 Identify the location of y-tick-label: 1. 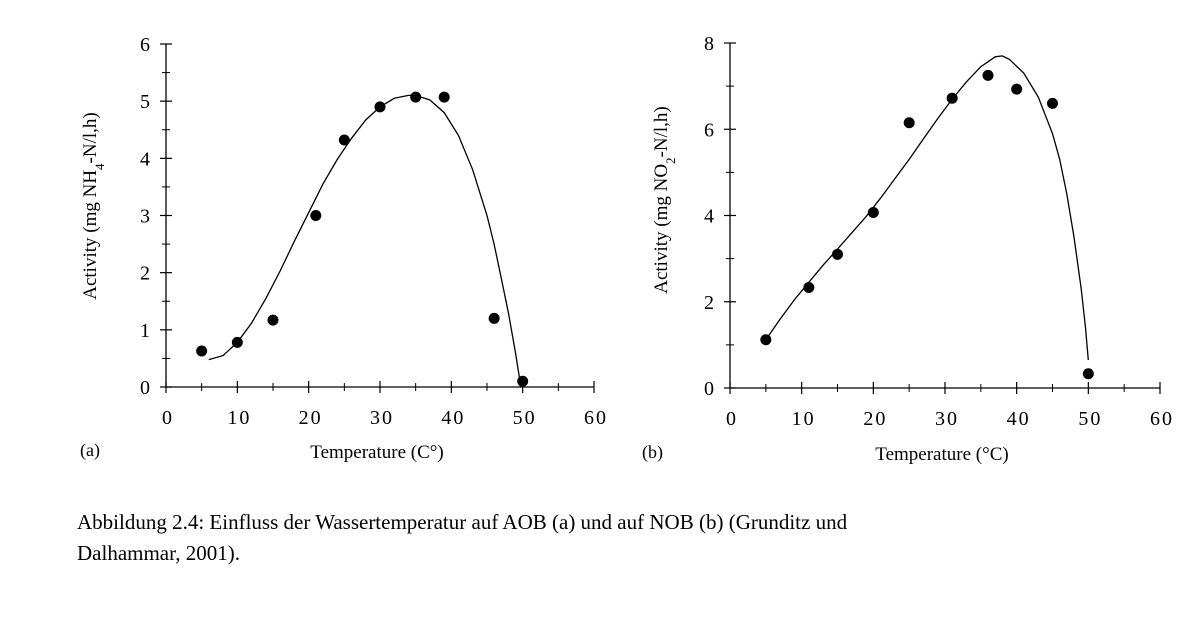
(145, 331).